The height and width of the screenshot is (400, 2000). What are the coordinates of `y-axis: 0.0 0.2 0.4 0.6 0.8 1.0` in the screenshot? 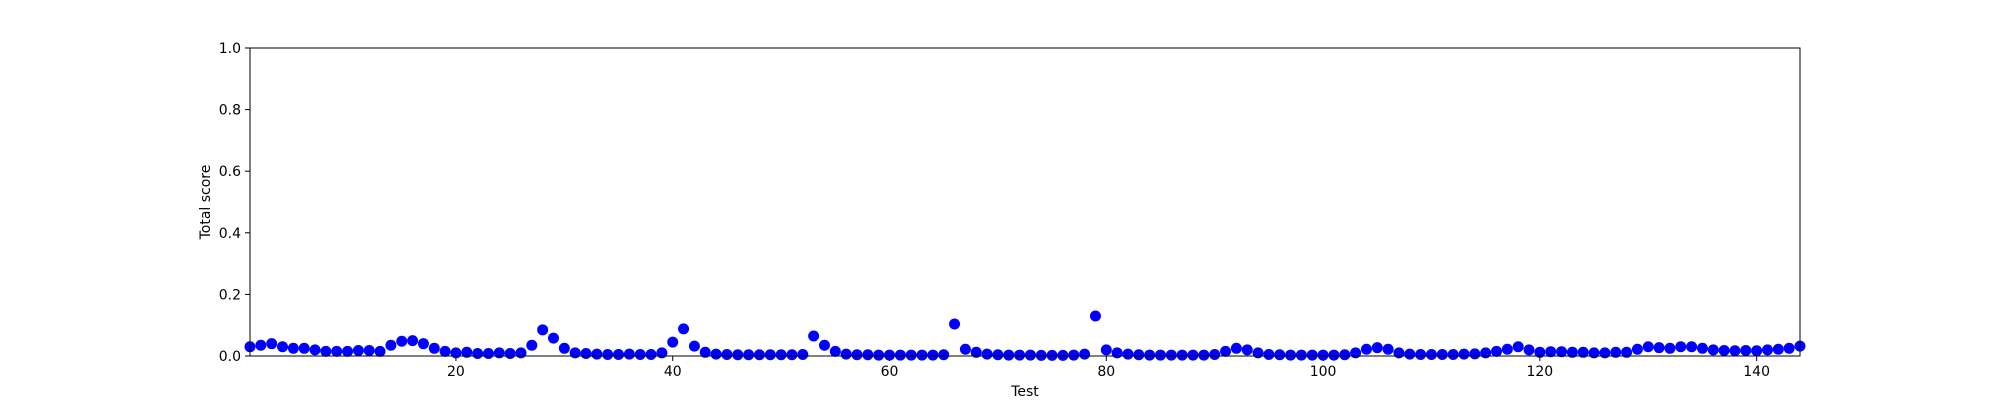 It's located at (234, 203).